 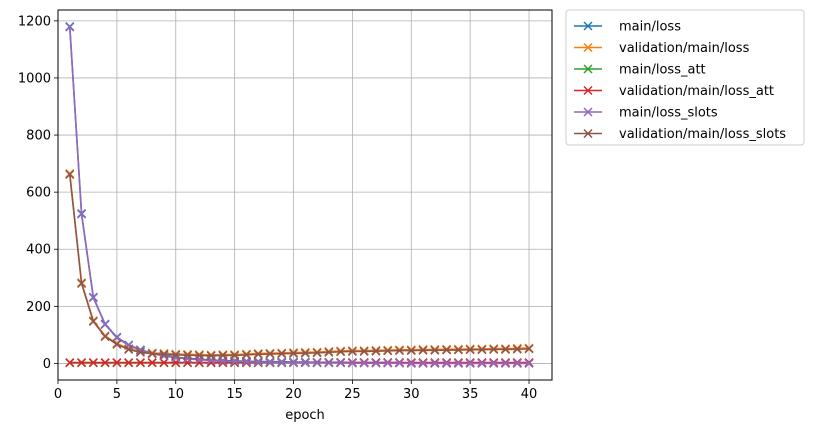 I want to click on x-tick-label: 10, so click(x=175, y=394).